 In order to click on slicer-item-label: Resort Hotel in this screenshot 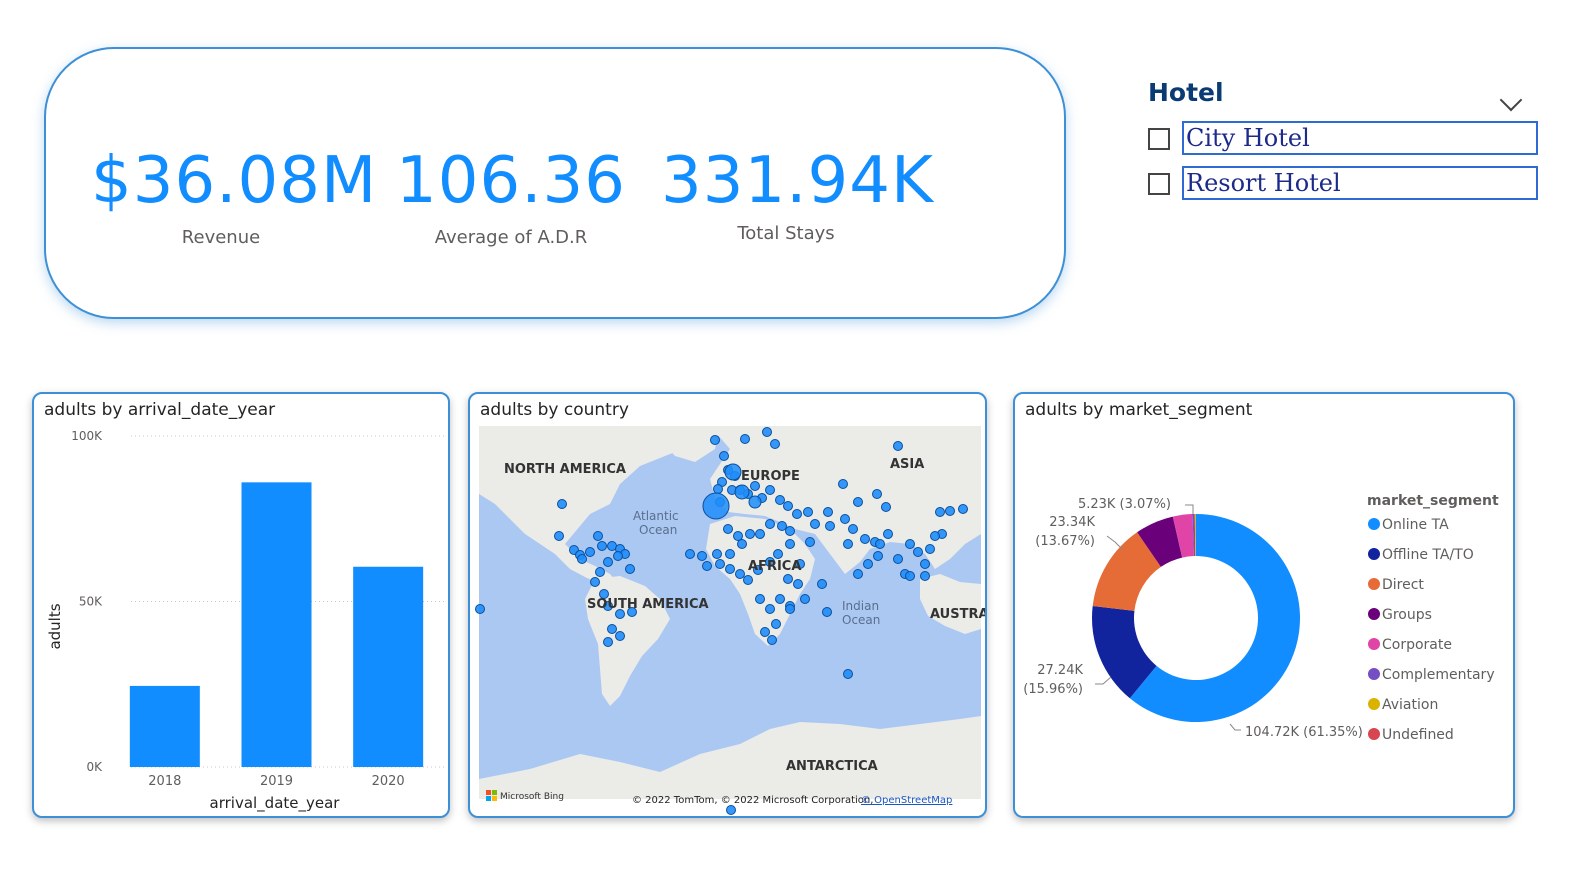, I will do `click(1360, 183)`.